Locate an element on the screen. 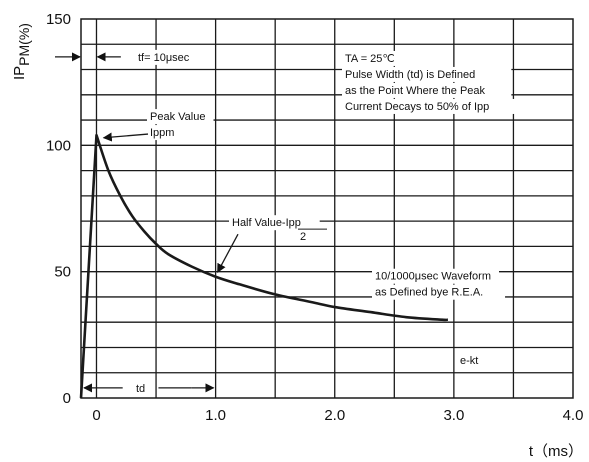  td-label: td is located at coordinates (140, 389).